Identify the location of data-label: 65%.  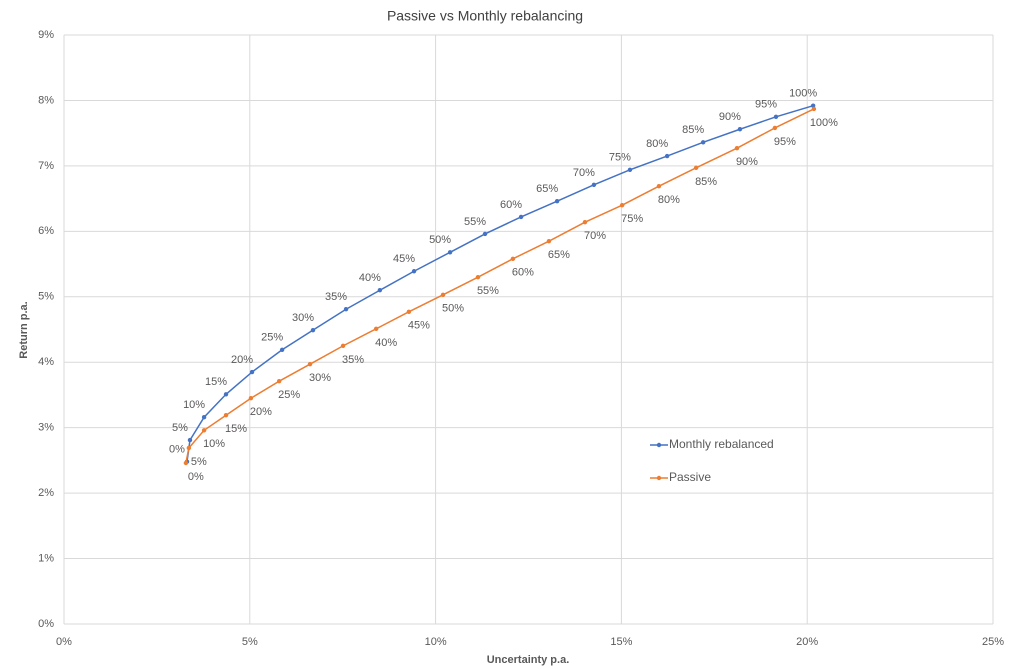
(559, 255).